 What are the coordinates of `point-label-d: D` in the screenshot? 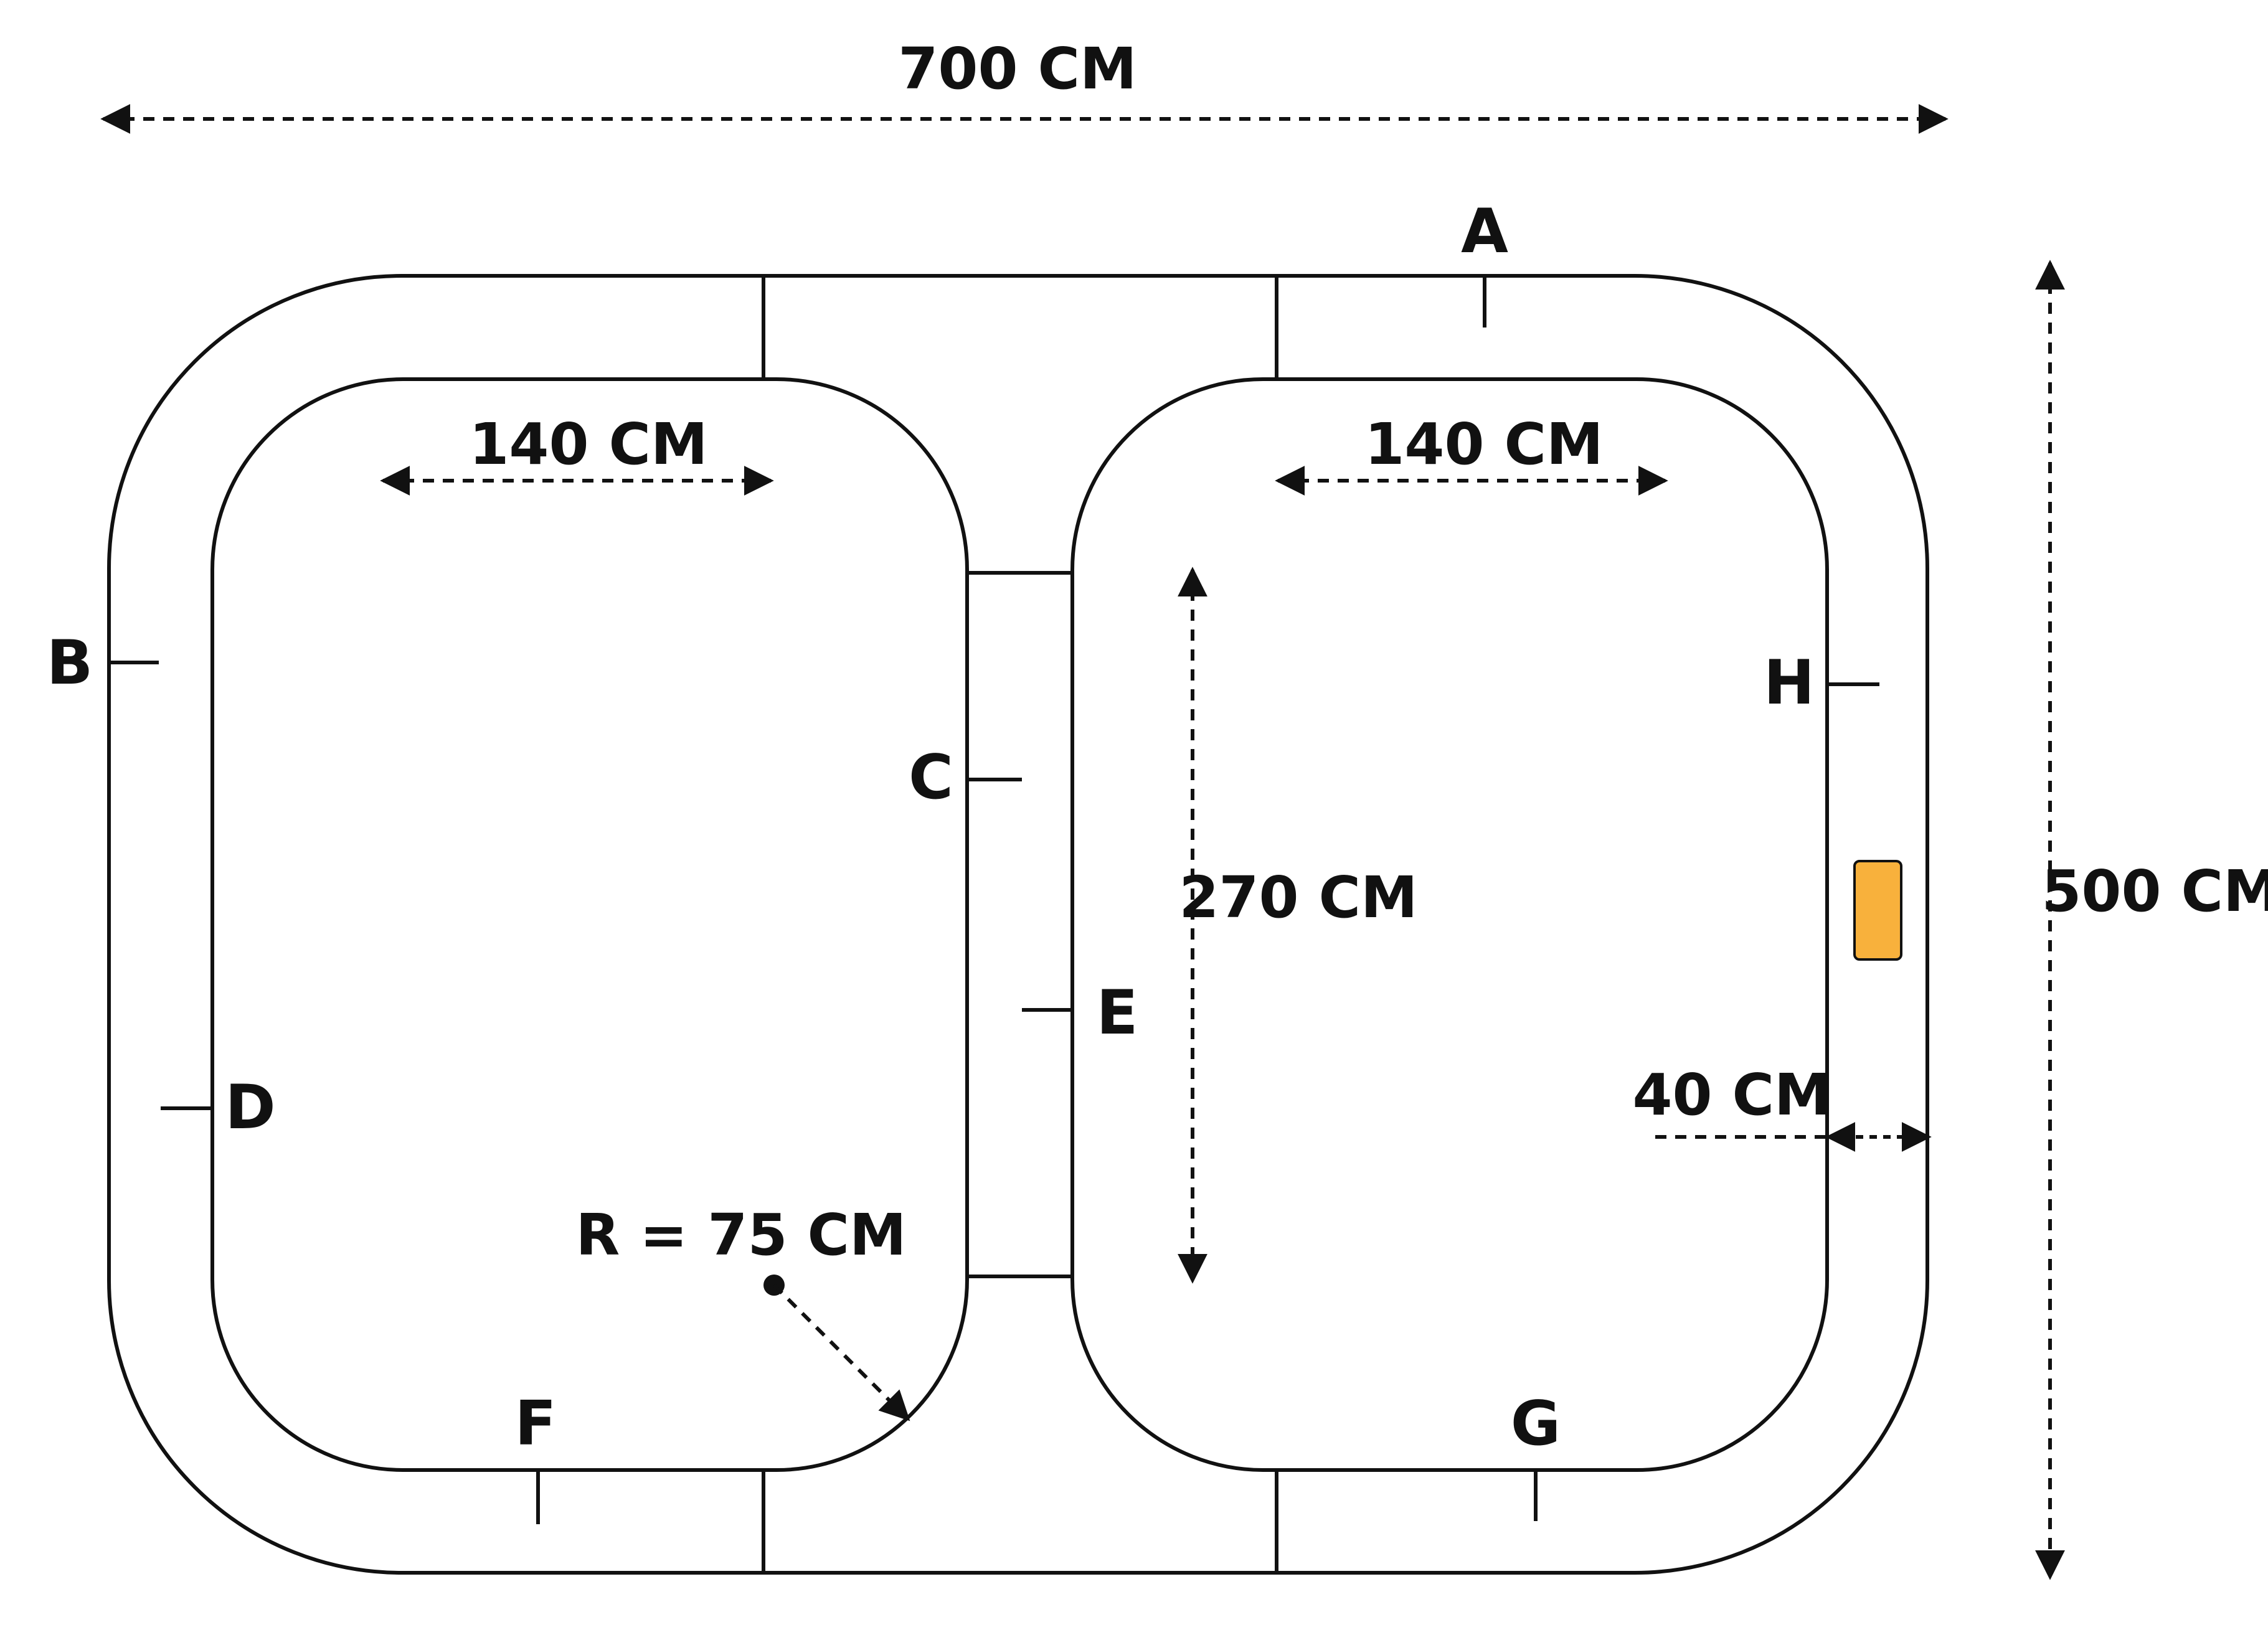 It's located at (250, 1107).